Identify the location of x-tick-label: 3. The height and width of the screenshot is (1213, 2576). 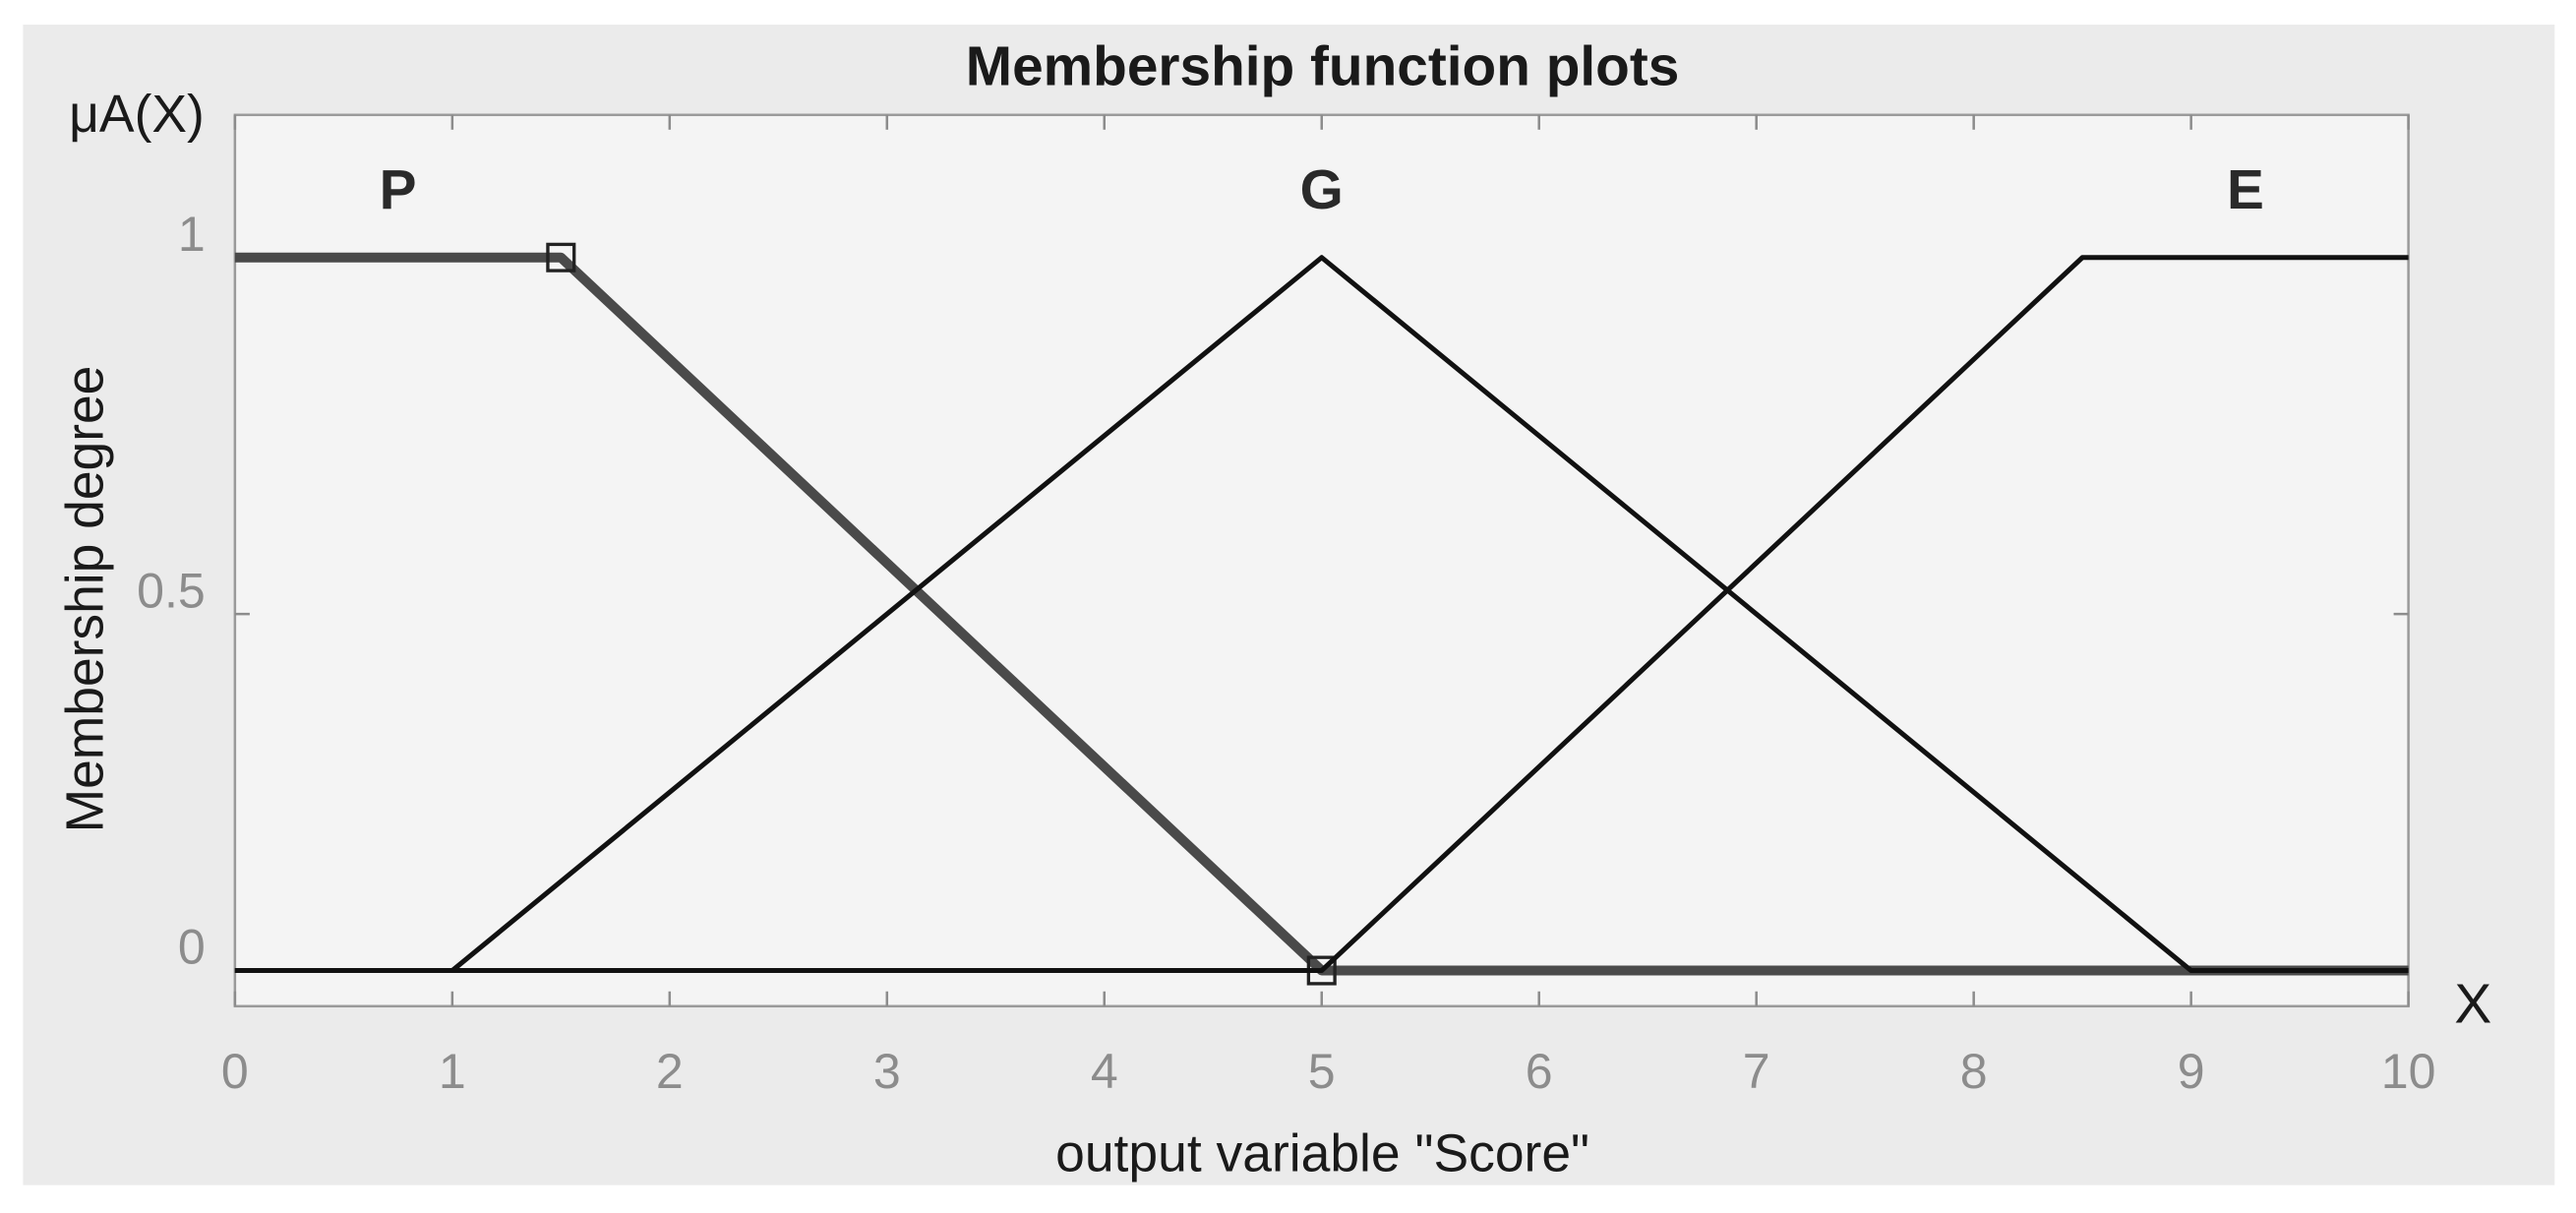
(887, 1071).